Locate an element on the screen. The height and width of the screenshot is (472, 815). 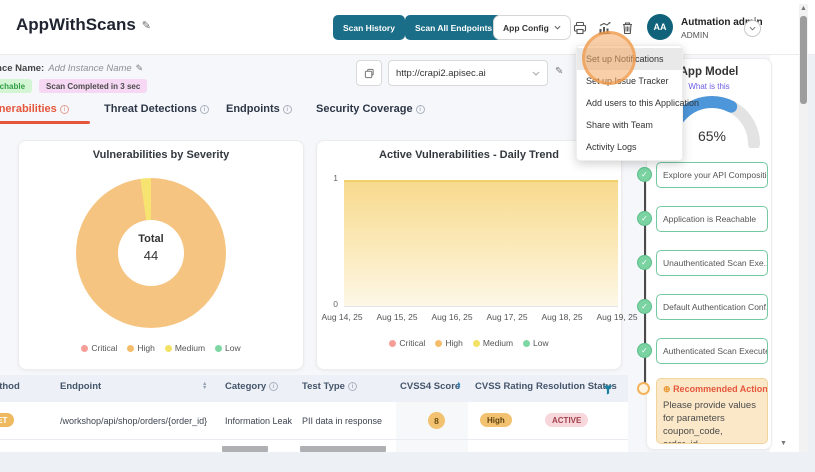
table-row is located at coordinates (314, 421).